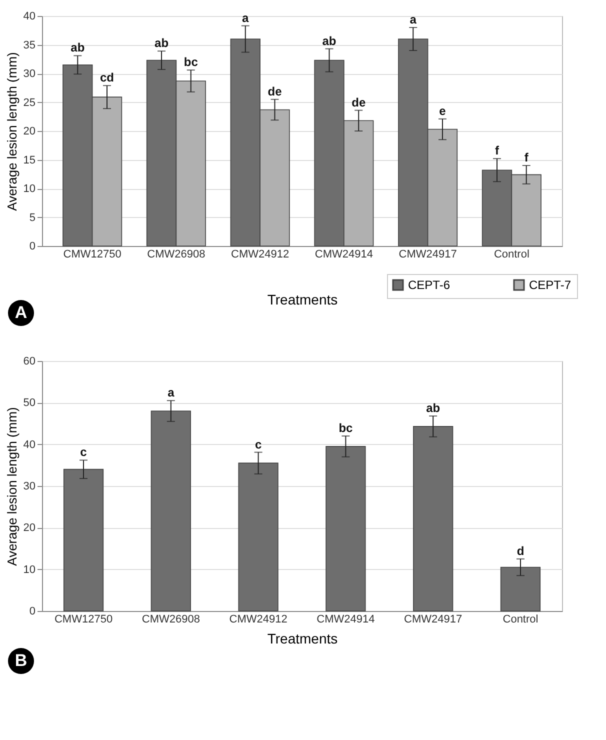 The image size is (606, 740). What do you see at coordinates (29, 160) in the screenshot?
I see `y-tick-label: 15` at bounding box center [29, 160].